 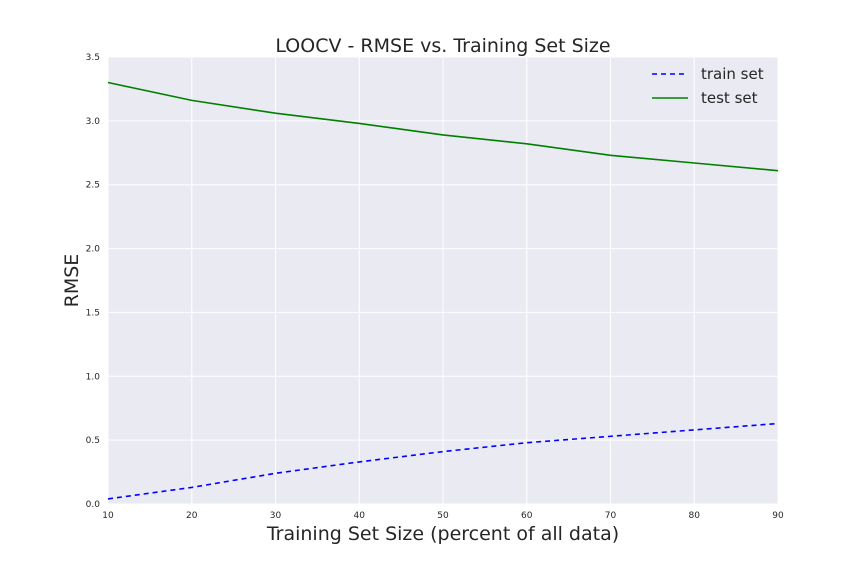 I want to click on y-axis-label: RMSE, so click(x=72, y=281).